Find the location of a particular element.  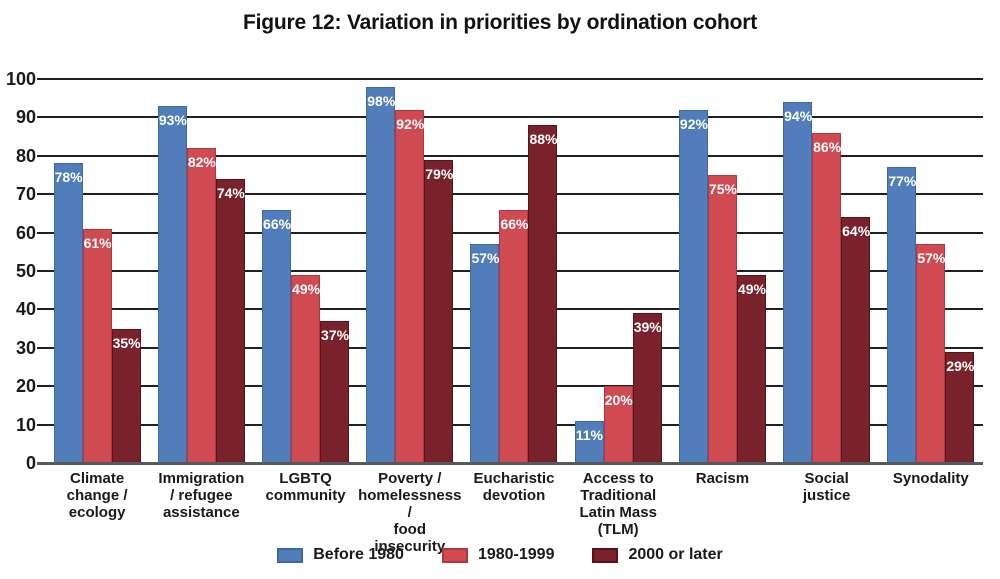

bar: 57% is located at coordinates (485, 353).